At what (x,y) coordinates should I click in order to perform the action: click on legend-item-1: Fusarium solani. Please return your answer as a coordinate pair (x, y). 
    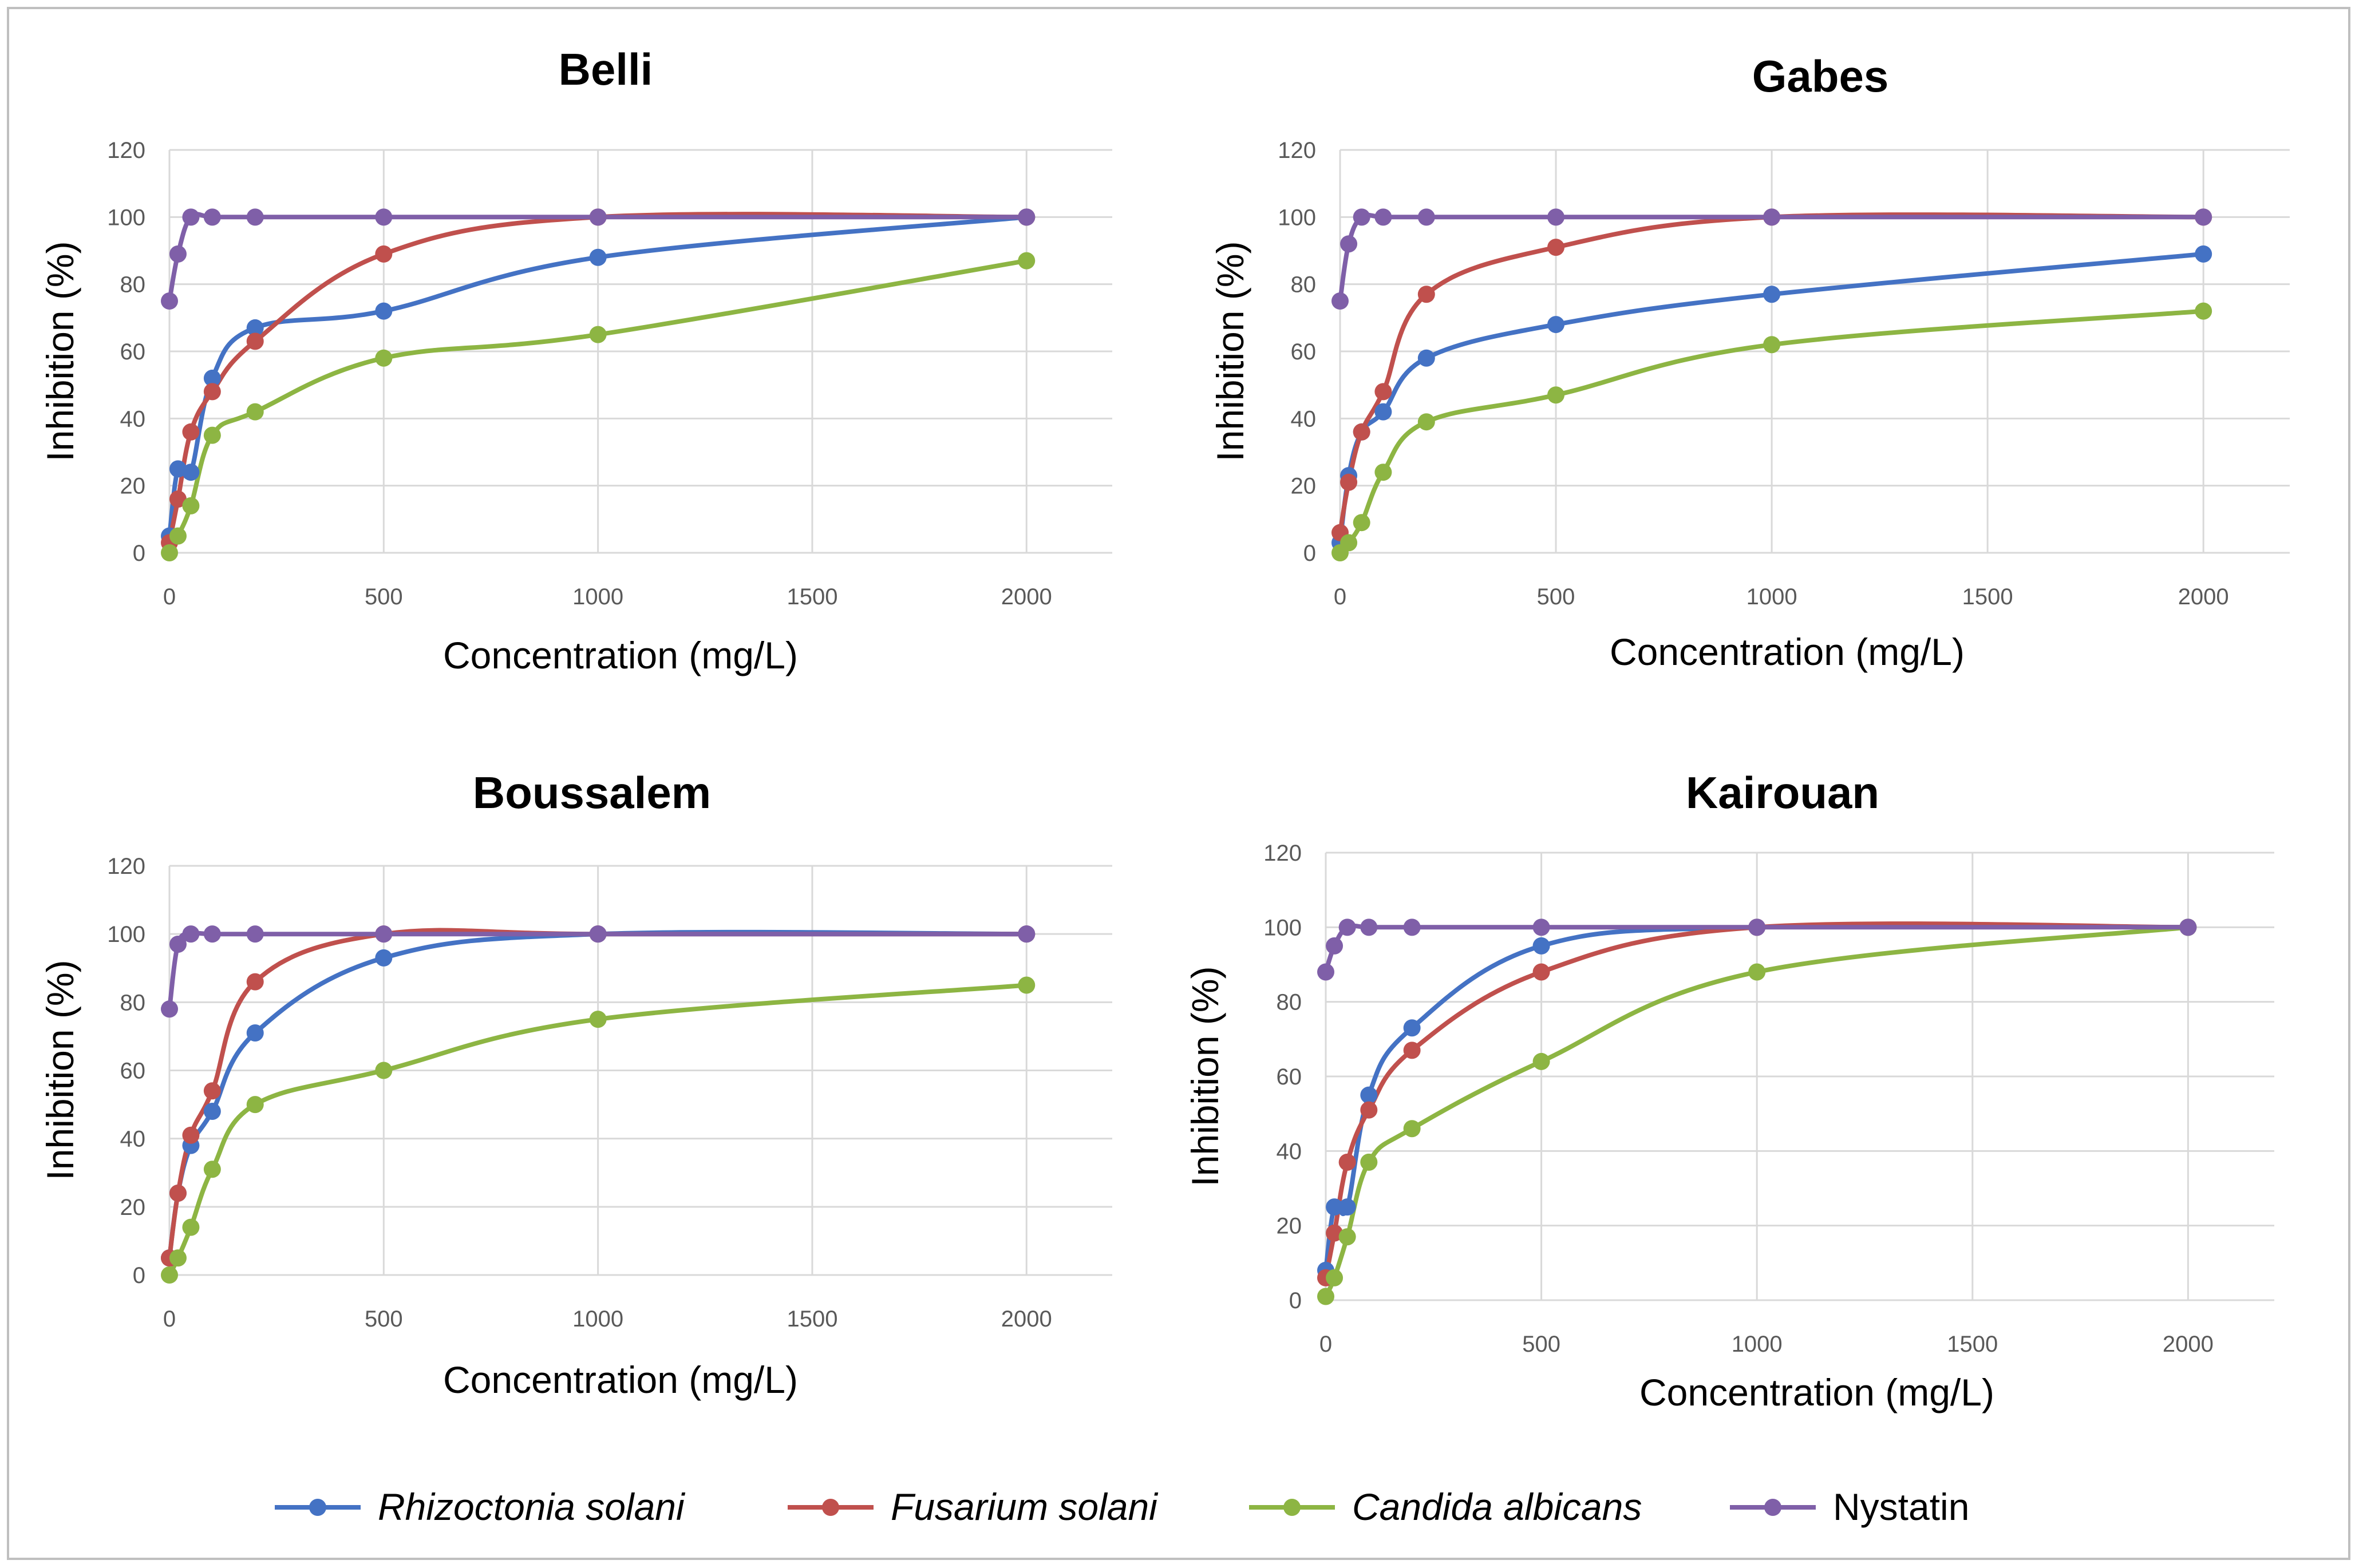
    Looking at the image, I should click on (973, 1507).